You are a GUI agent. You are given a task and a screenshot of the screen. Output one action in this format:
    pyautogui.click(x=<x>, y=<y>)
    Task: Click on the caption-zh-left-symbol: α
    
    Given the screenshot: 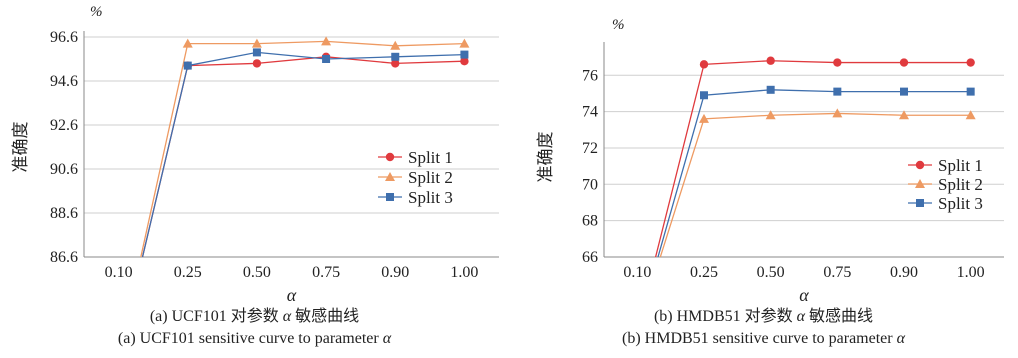 What is the action you would take?
    pyautogui.click(x=287, y=316)
    